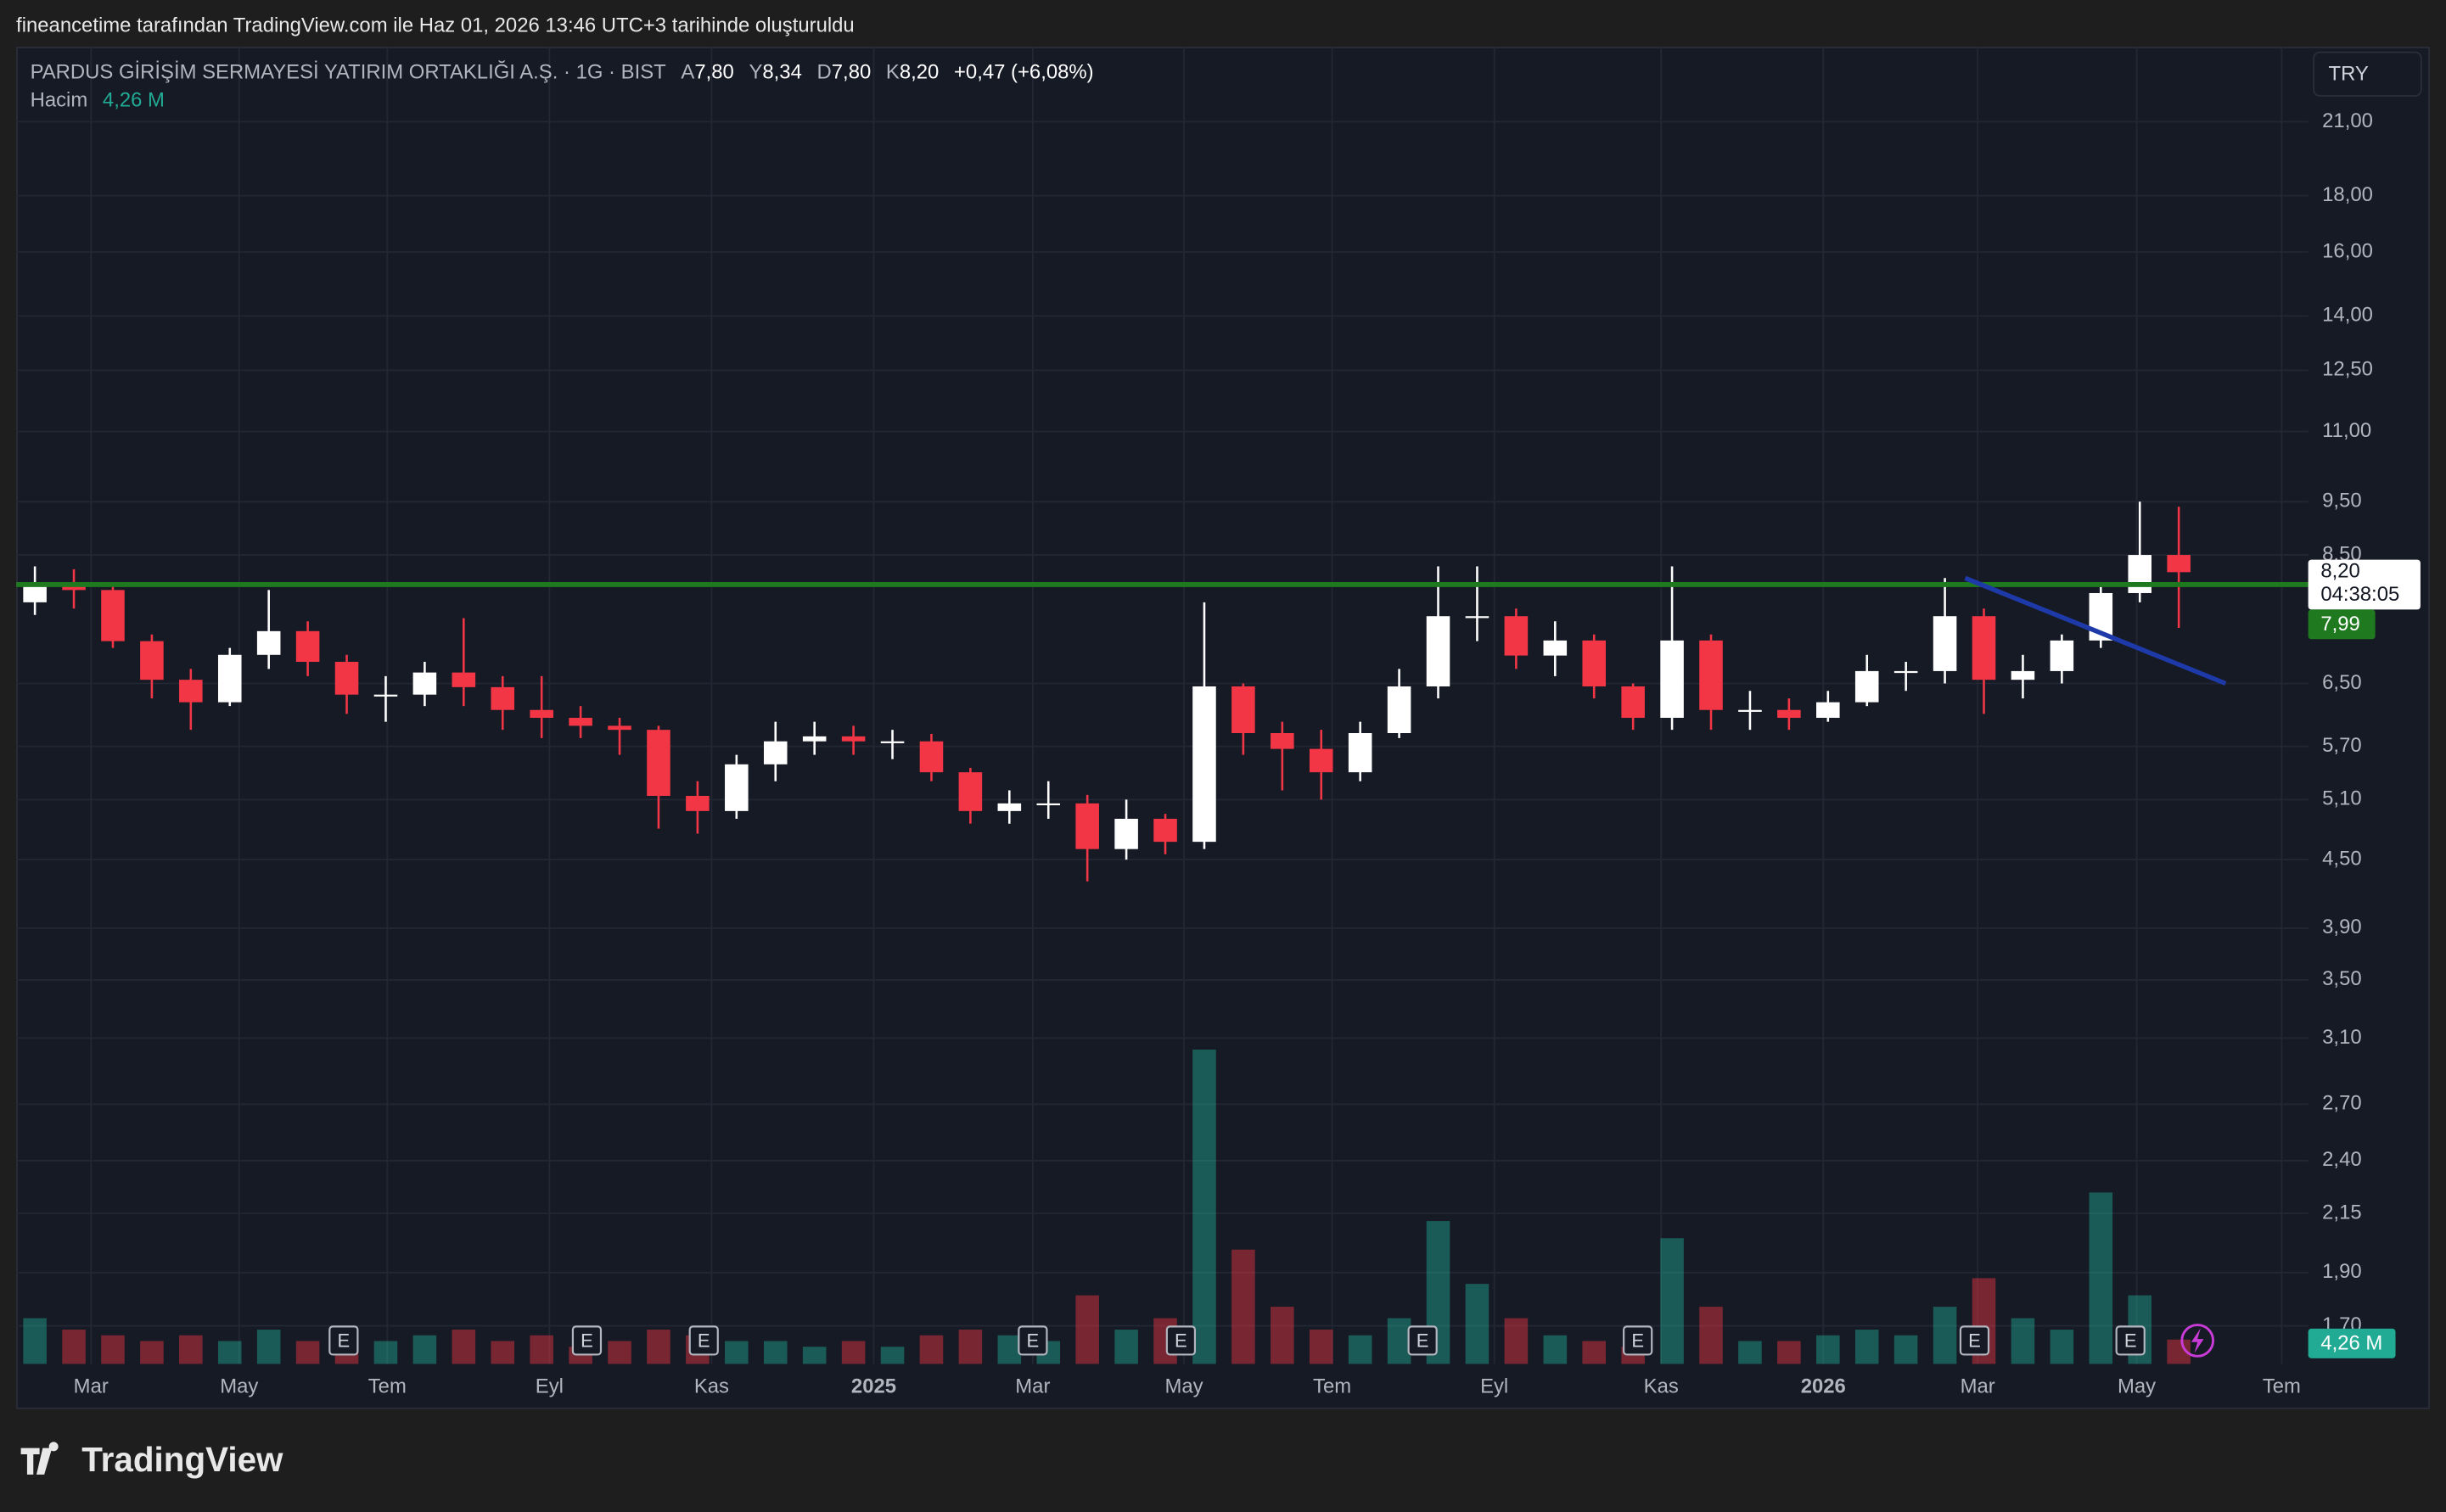 The height and width of the screenshot is (1512, 2446). What do you see at coordinates (182, 1459) in the screenshot?
I see `logo-text: TradingView` at bounding box center [182, 1459].